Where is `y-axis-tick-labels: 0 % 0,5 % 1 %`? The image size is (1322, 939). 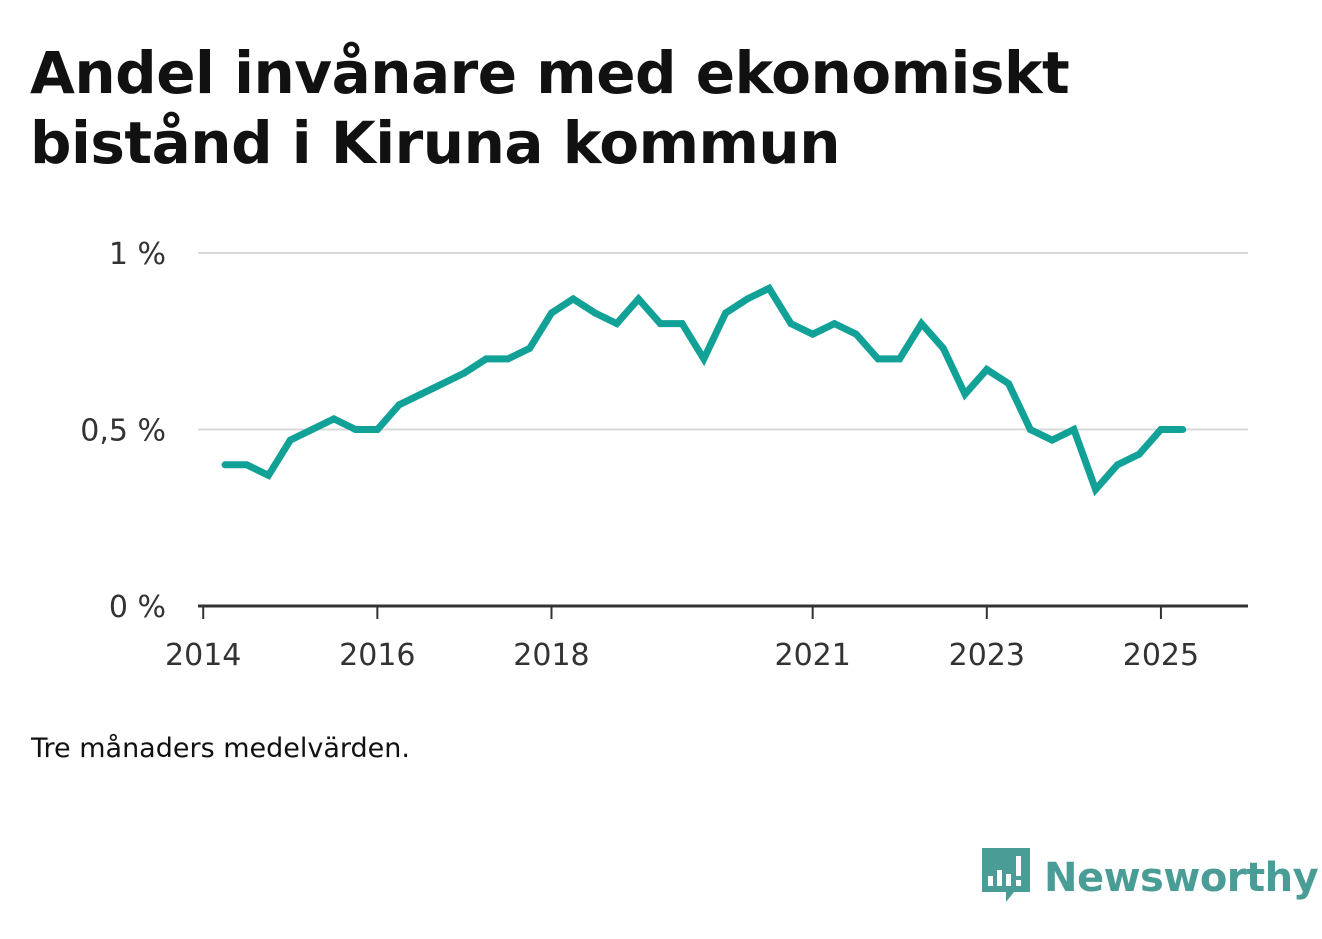
y-axis-tick-labels: 0 % 0,5 % 1 % is located at coordinates (123, 431).